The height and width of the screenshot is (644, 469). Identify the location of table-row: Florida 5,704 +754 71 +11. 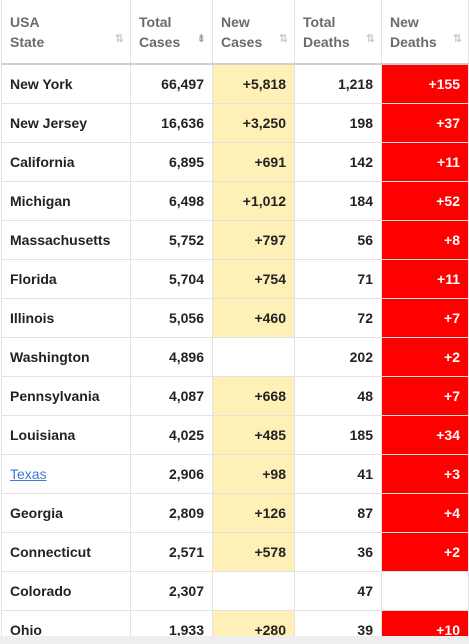
(235, 279).